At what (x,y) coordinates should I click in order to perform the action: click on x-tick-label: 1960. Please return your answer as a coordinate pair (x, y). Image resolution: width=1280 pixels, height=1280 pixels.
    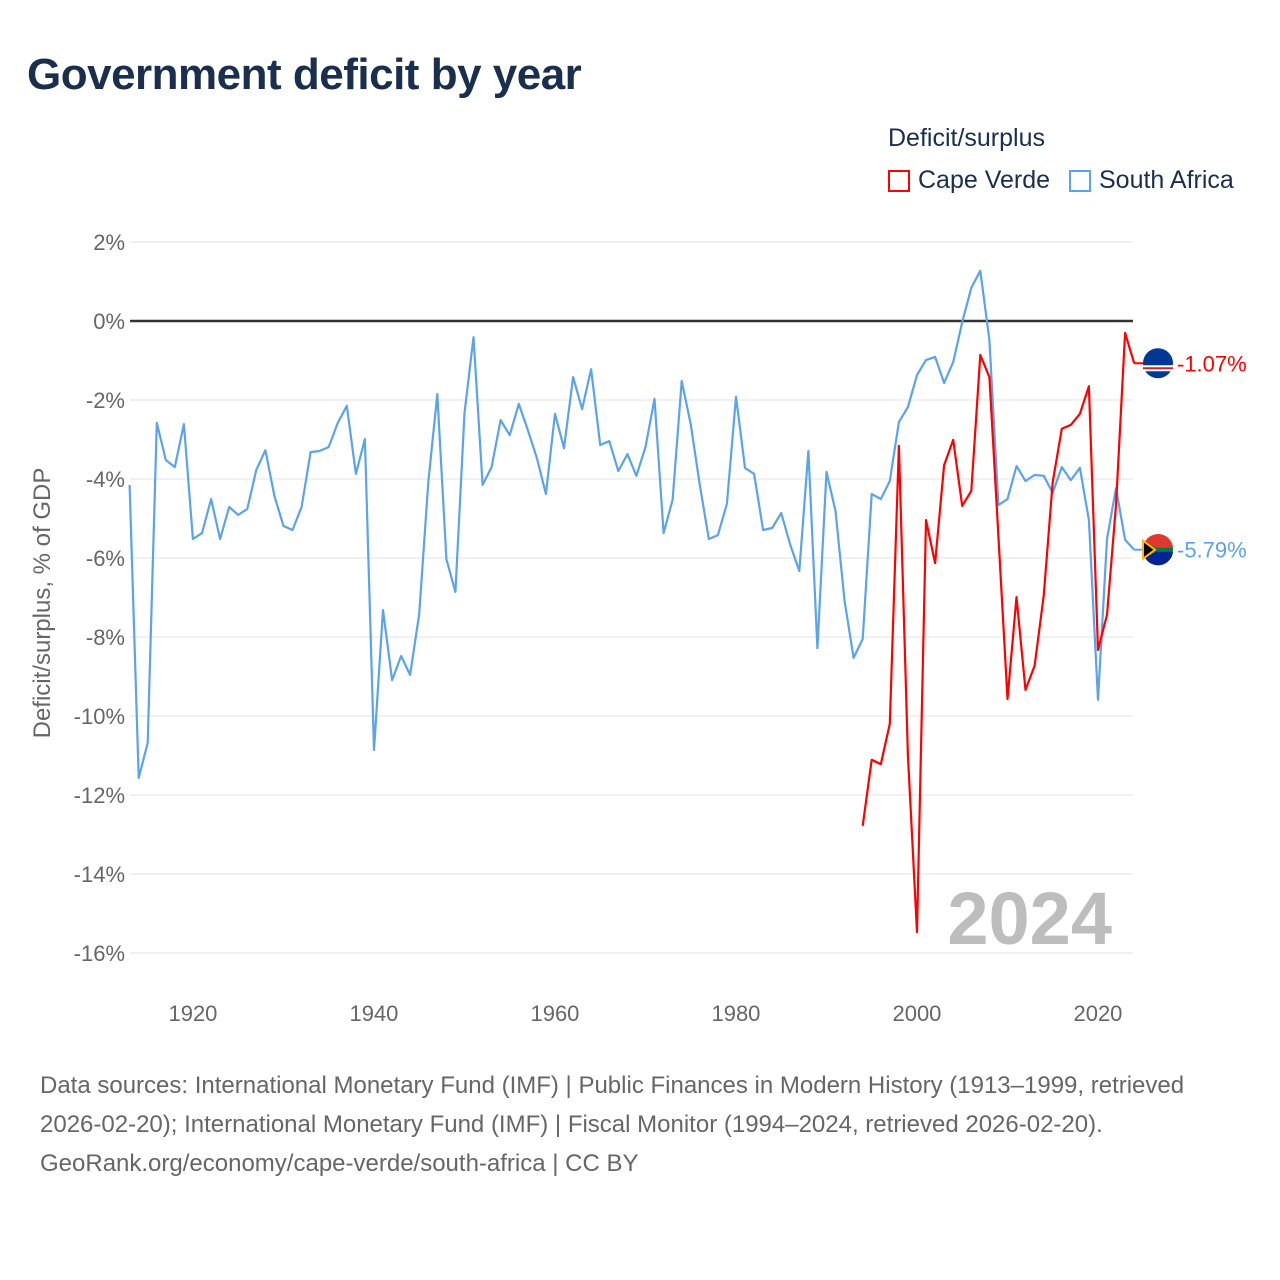
    Looking at the image, I should click on (554, 1013).